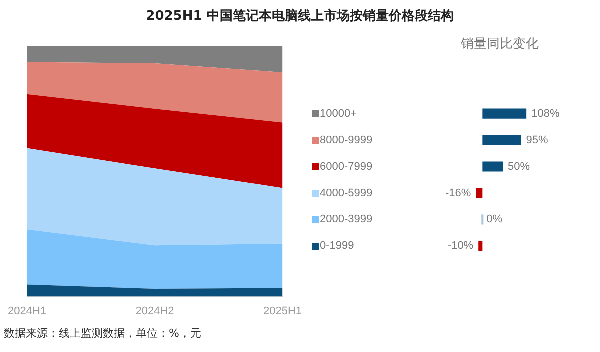 The image size is (600, 352). Describe the element at coordinates (458, 193) in the screenshot. I see `data-label: -16%` at that location.